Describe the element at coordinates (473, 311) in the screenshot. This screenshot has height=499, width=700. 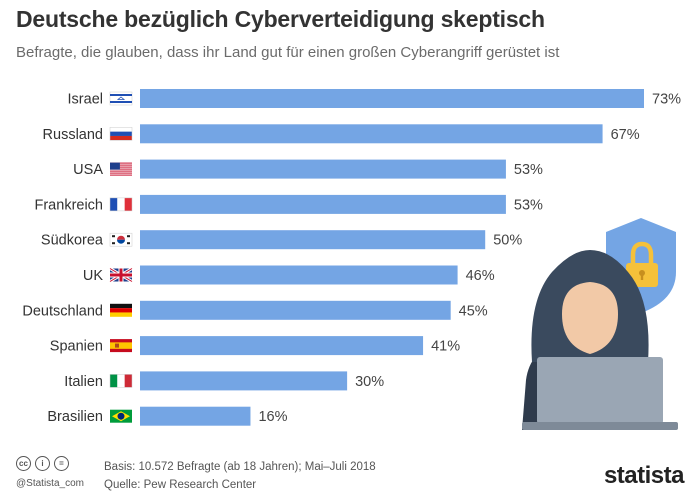
I see `value-label: 45%` at that location.